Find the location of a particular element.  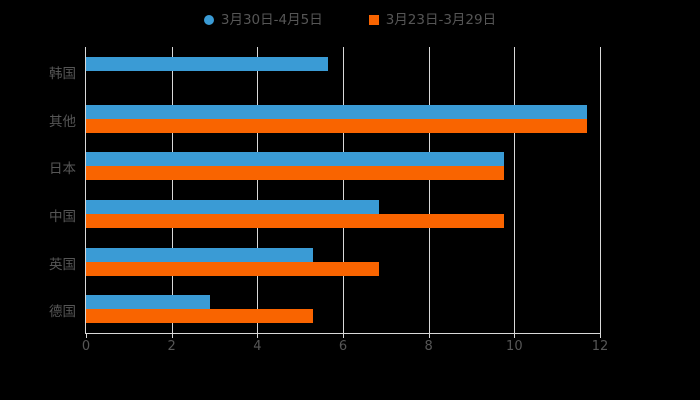

y-axis-category-label: 其他 is located at coordinates (62, 121).